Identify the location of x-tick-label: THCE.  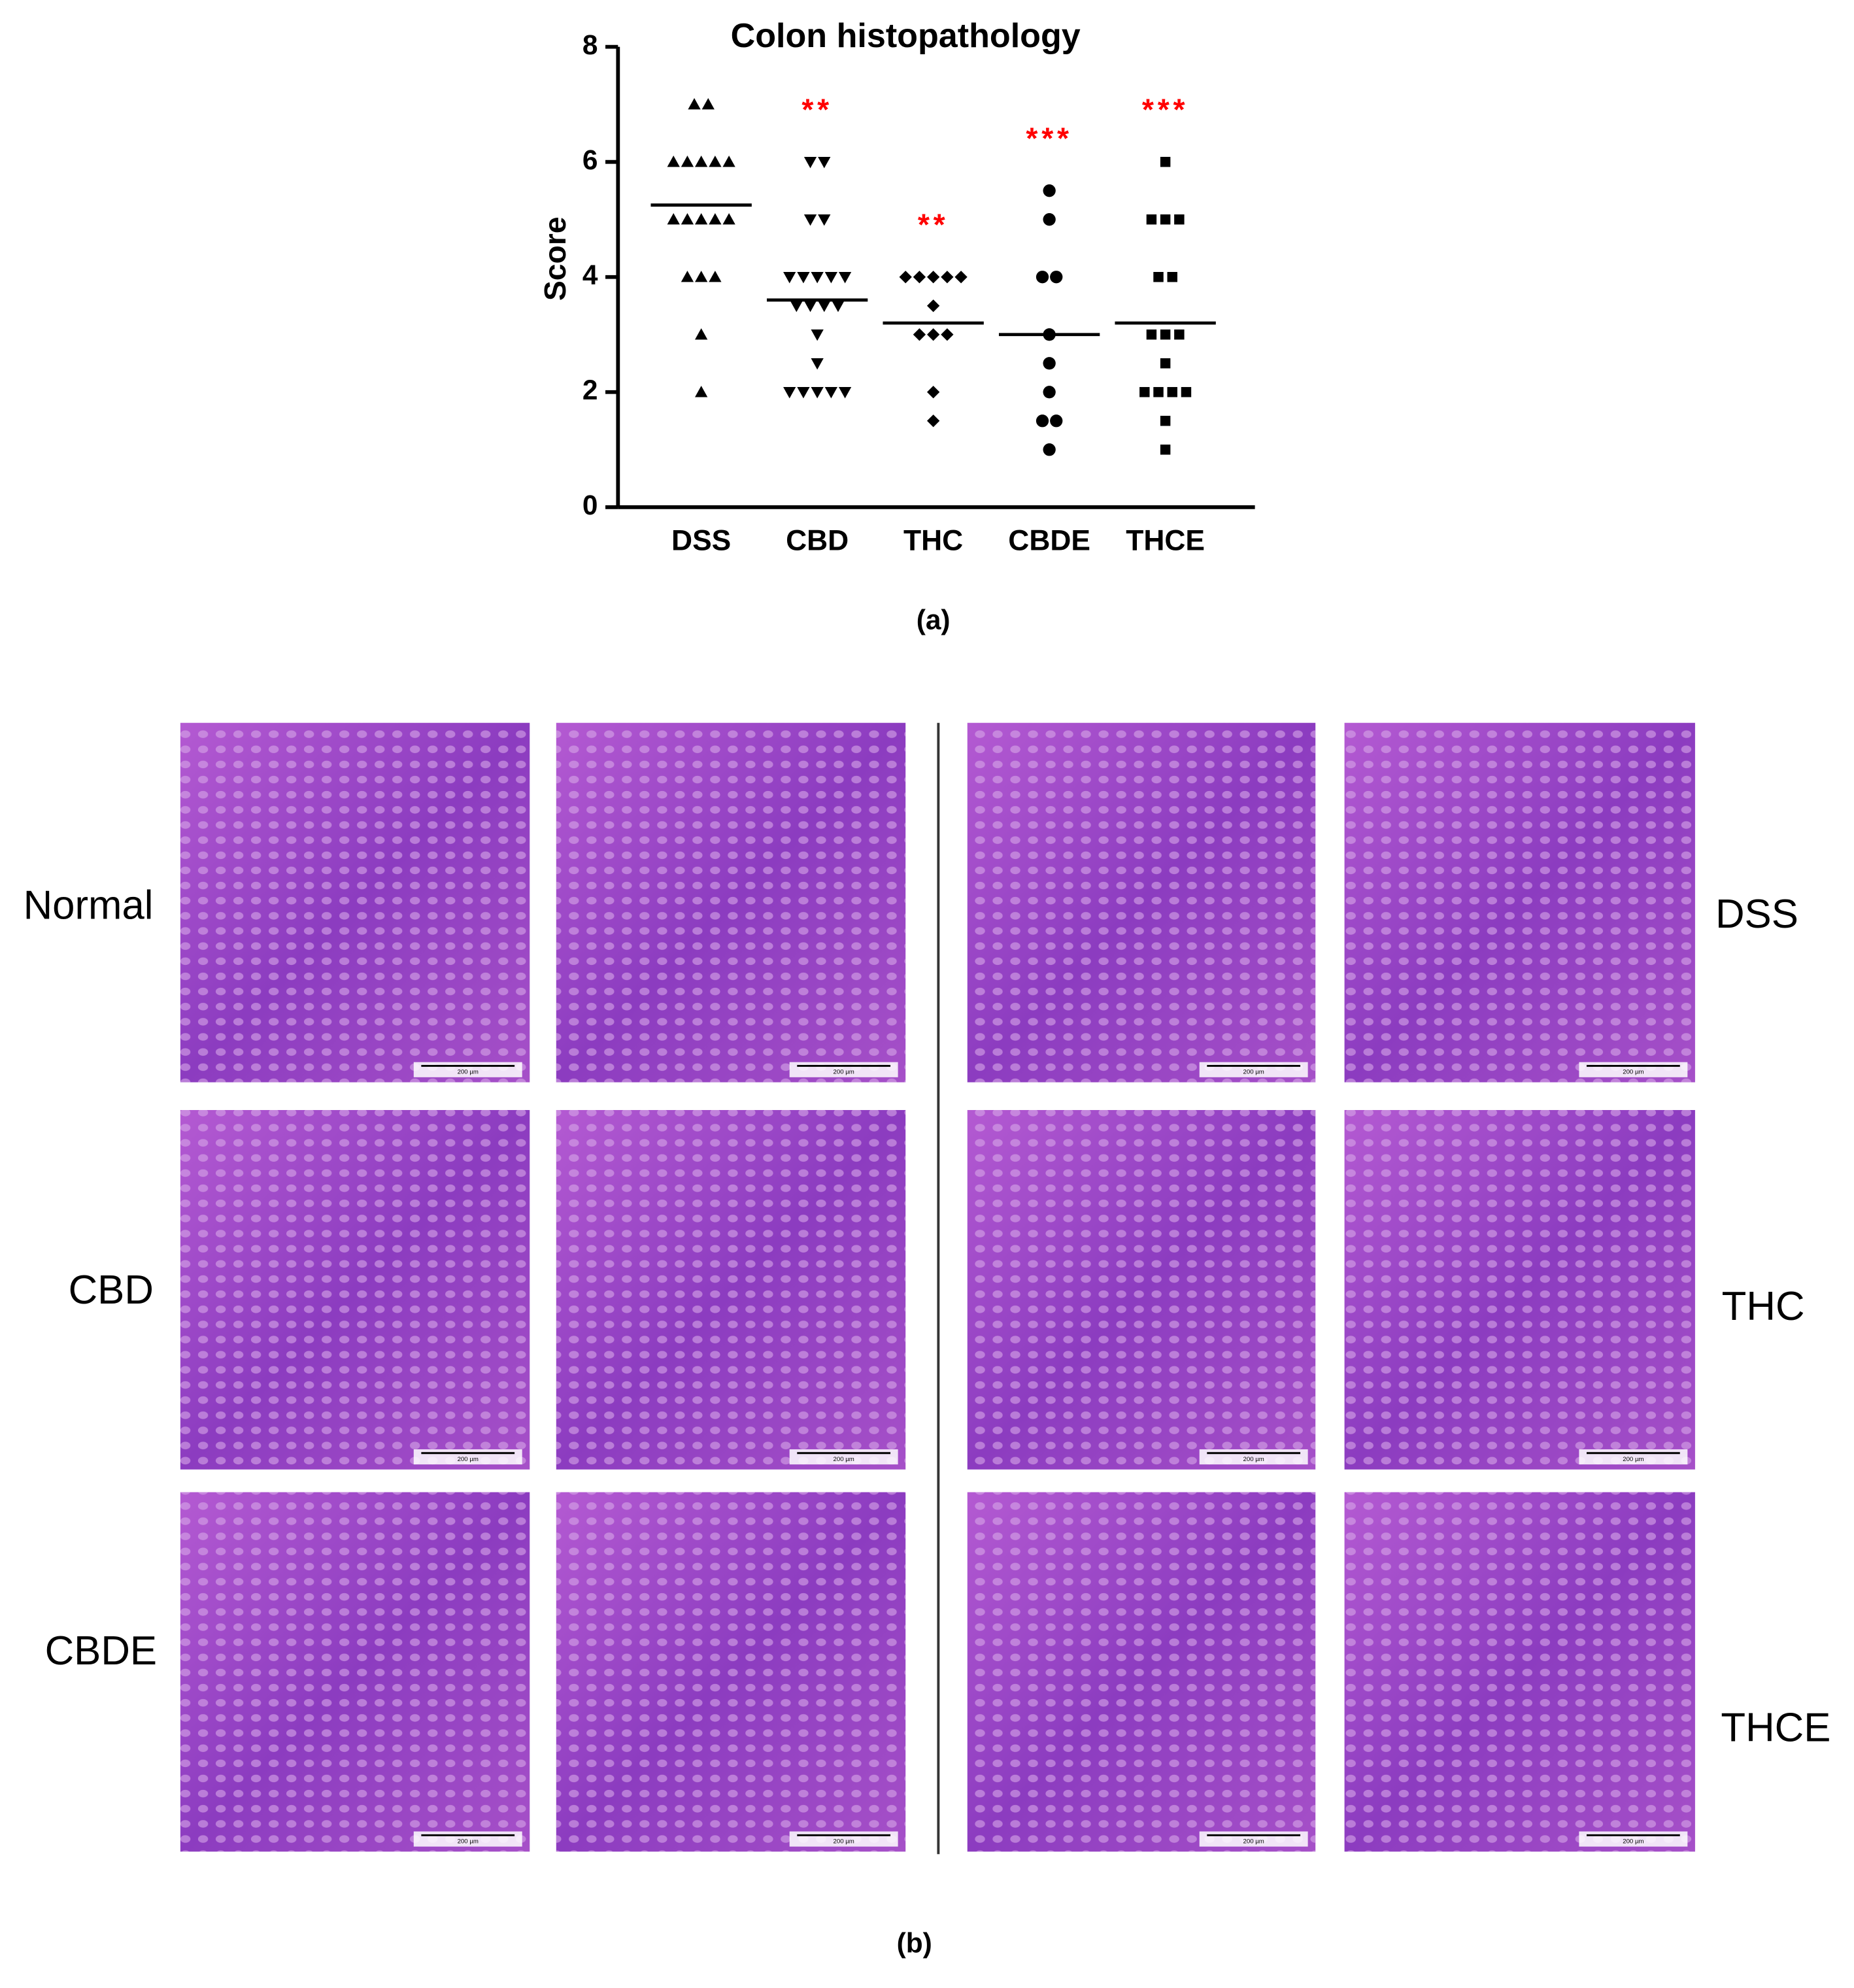
(1165, 541).